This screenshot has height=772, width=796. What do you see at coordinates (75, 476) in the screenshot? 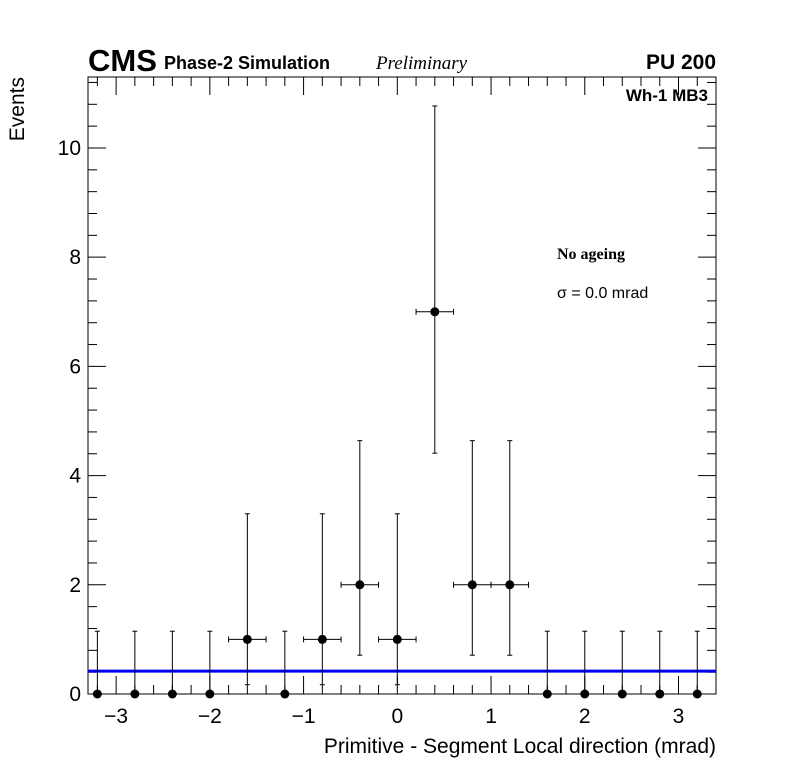
I see `y-tick-label: 4` at bounding box center [75, 476].